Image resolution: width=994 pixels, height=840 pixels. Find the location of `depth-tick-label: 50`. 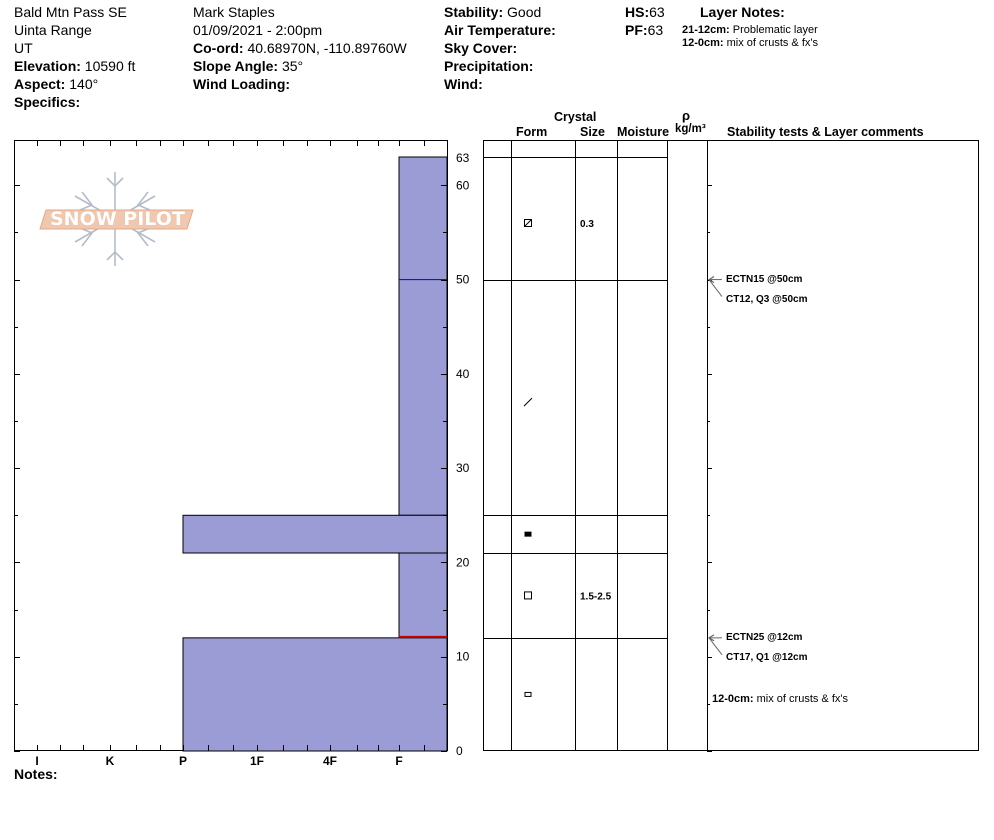

depth-tick-label: 50 is located at coordinates (463, 280).